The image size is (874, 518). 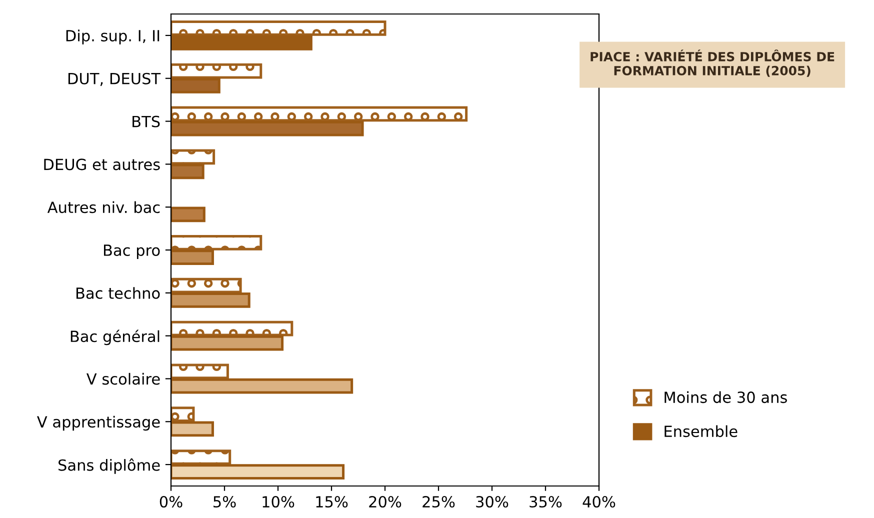 What do you see at coordinates (115, 338) in the screenshot?
I see `y-tick-label: Bac général` at bounding box center [115, 338].